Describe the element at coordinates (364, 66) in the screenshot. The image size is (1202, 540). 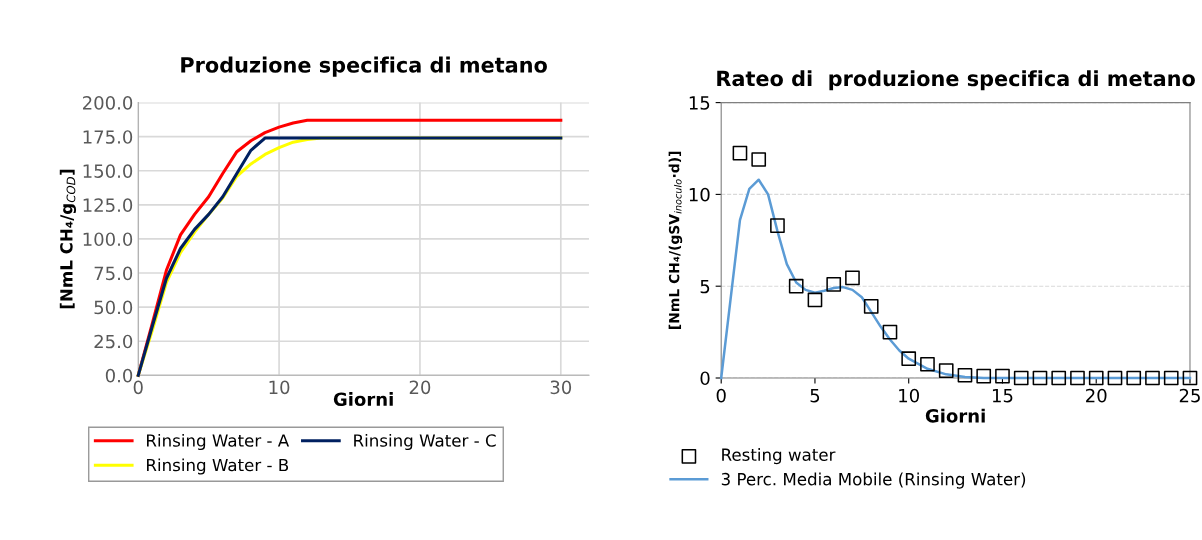
I see `chart-title: Produzione specifica di metano` at that location.